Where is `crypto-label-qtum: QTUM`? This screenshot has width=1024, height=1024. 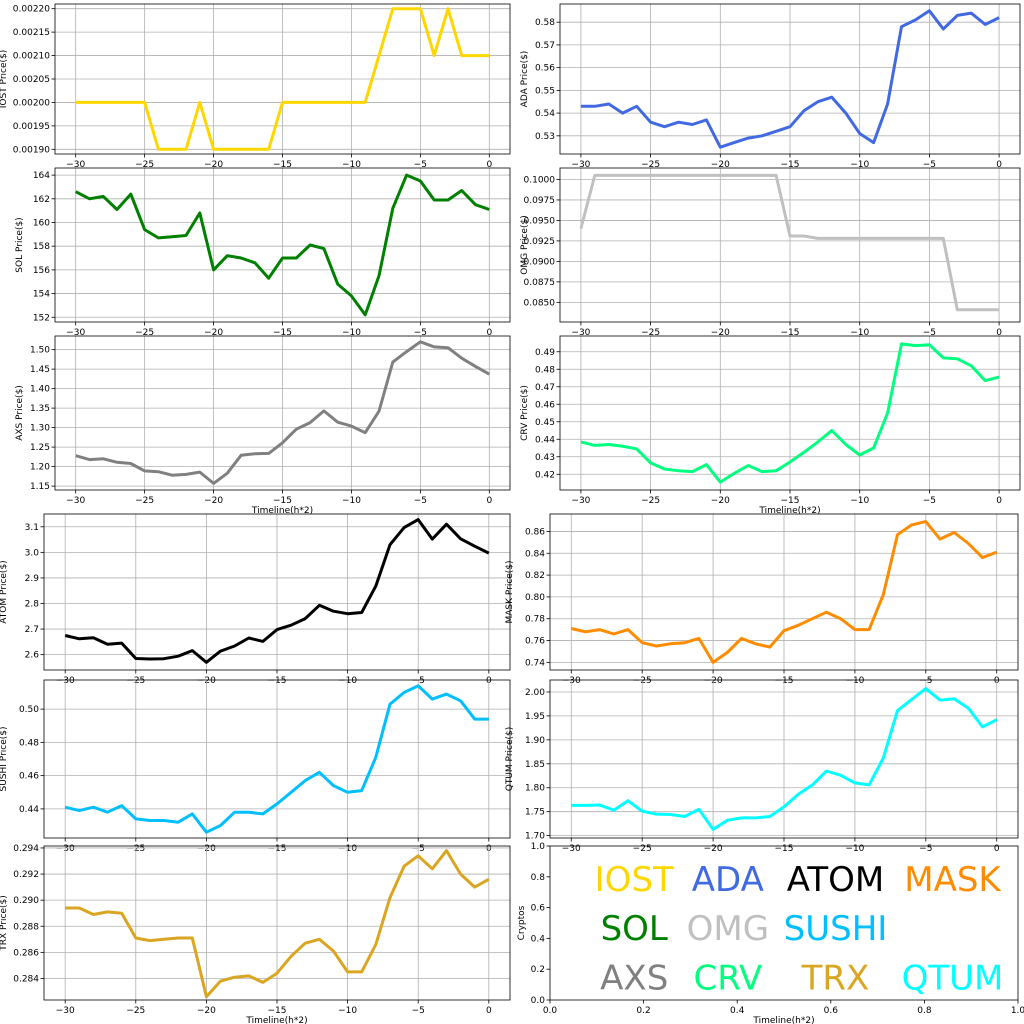 crypto-label-qtum: QTUM is located at coordinates (953, 978).